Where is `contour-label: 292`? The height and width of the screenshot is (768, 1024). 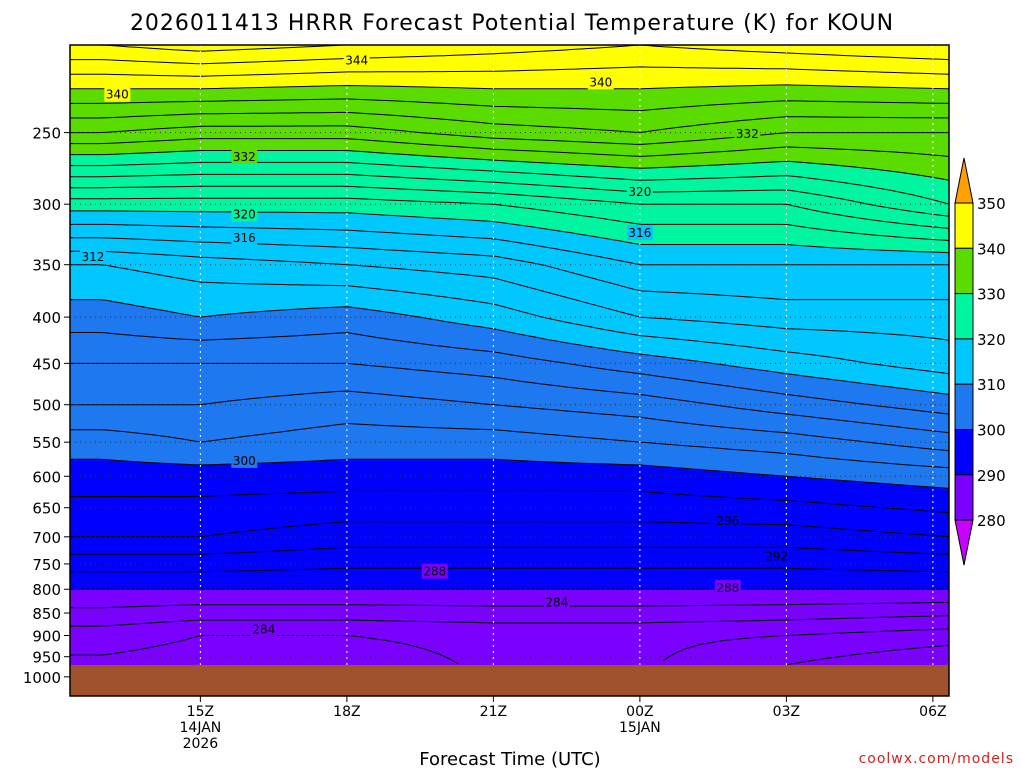
contour-label: 292 is located at coordinates (776, 557).